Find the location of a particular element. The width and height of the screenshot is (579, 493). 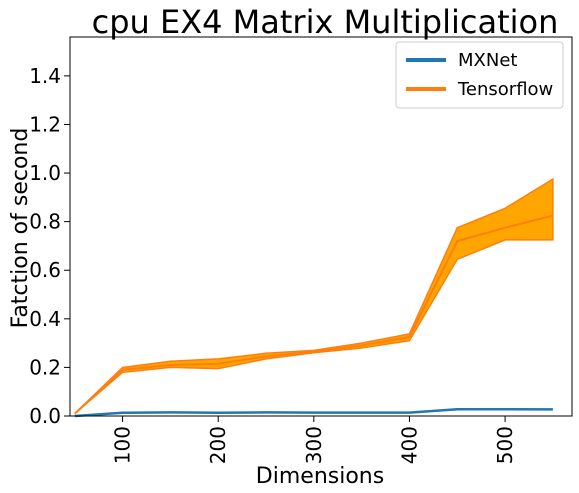

y-tick-label: 0.4 is located at coordinates (45, 319).